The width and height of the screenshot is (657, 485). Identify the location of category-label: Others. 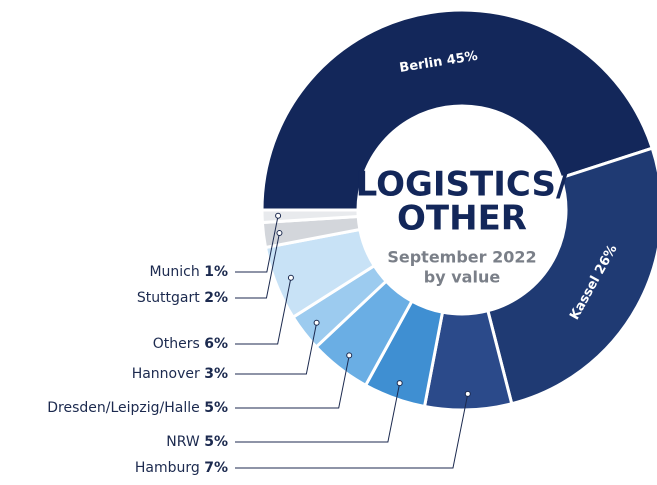
(176, 344).